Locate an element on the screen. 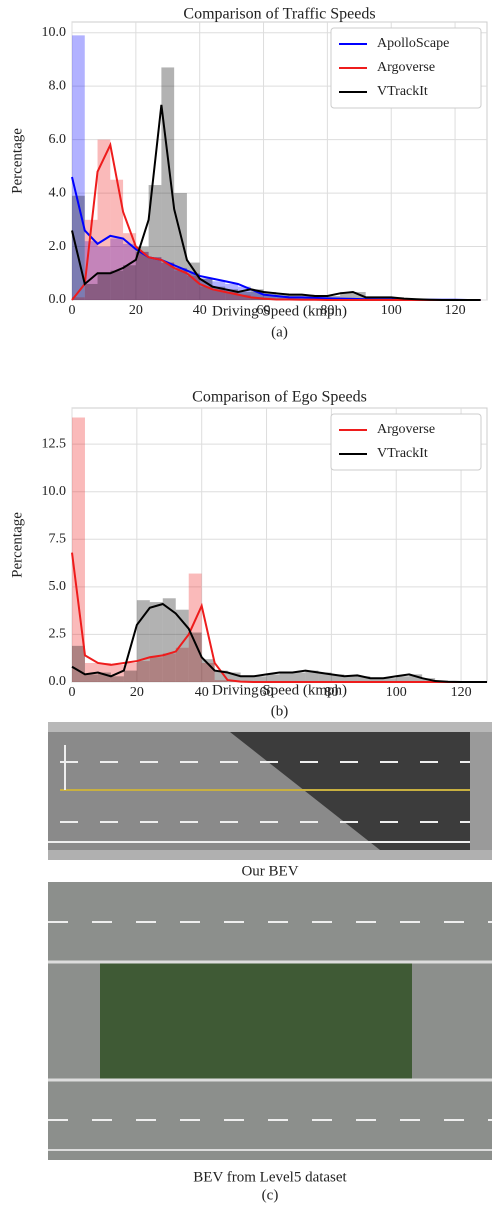  x-axis-label: Driving Speed (kmph) is located at coordinates (279, 690).